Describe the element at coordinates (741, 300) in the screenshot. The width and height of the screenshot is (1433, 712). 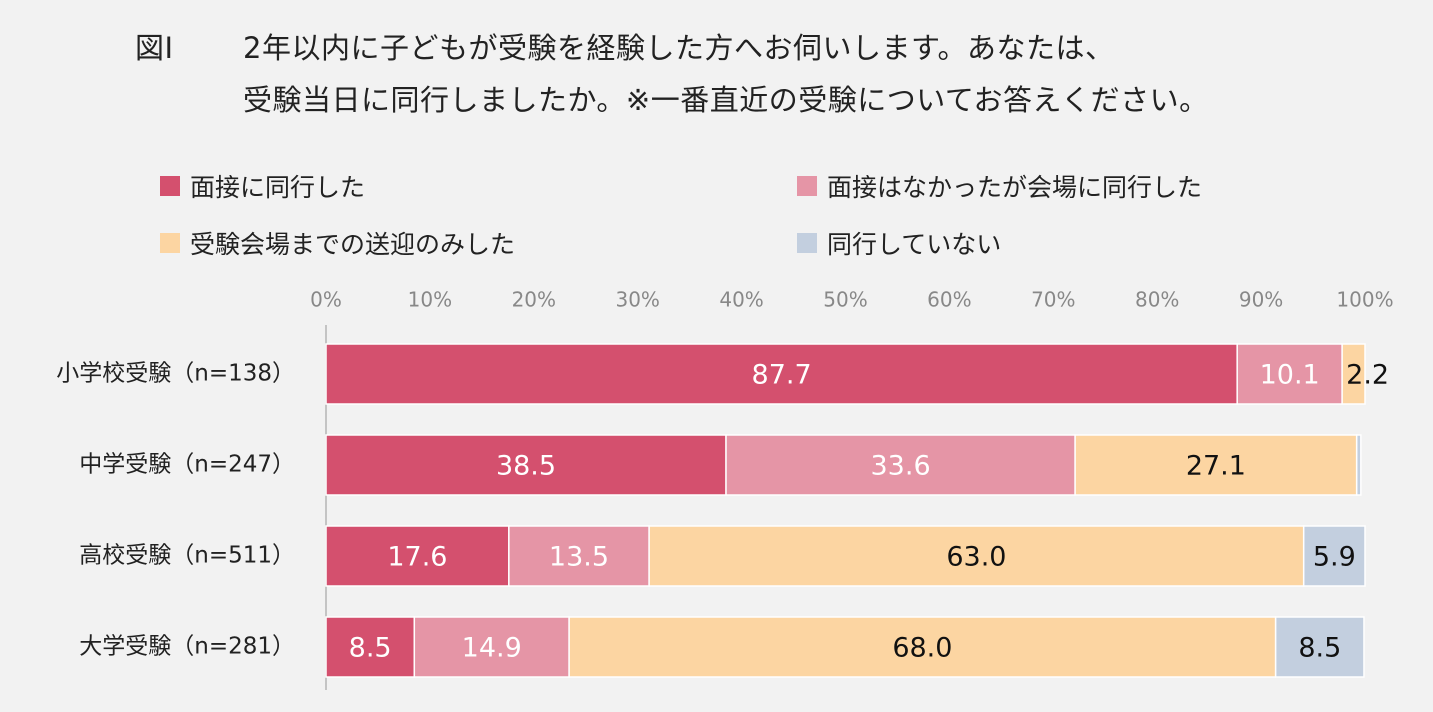
I see `x-tick-label: 40%` at that location.